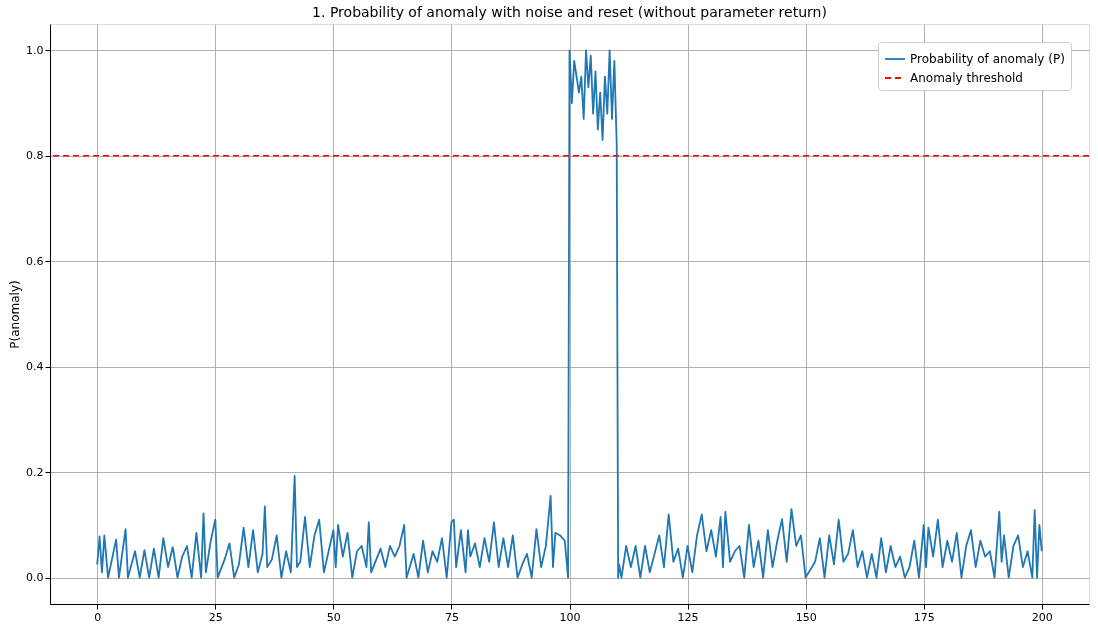 The image size is (1098, 628). Describe the element at coordinates (569, 12) in the screenshot. I see `chart-title: 1. Probability of anomaly with noise and reset (without parameter return)` at that location.